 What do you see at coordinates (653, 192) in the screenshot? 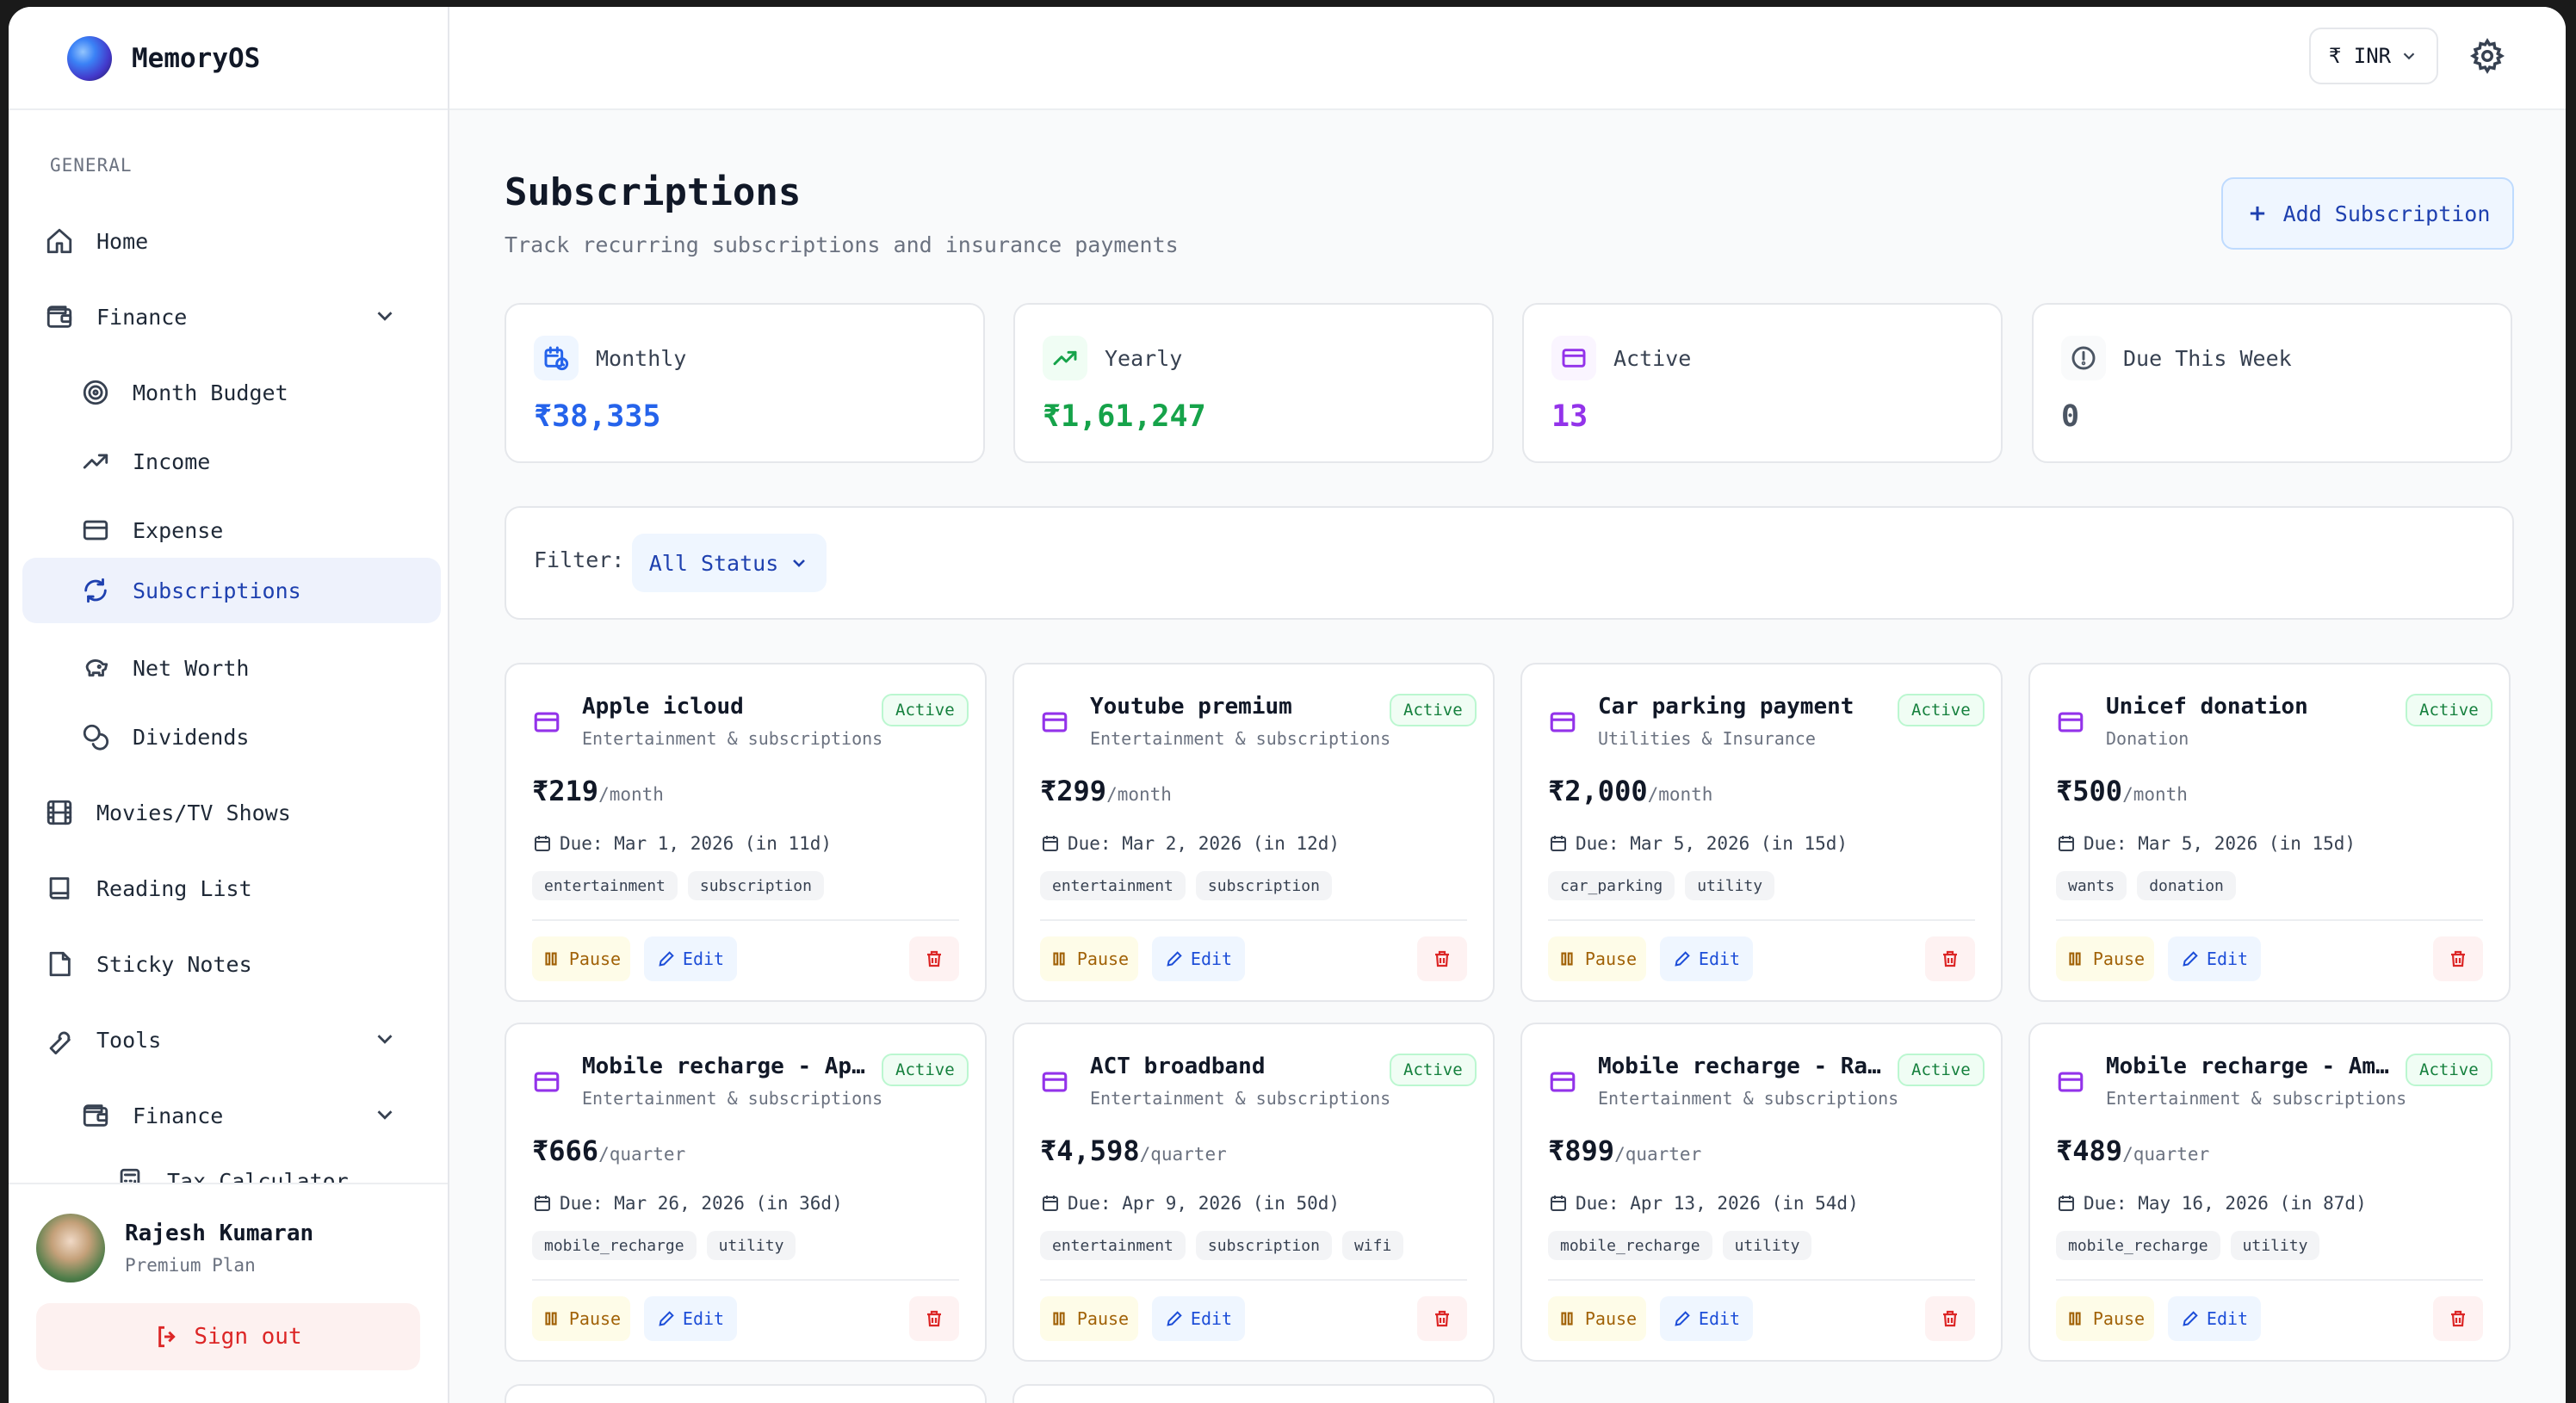
I see `page-title: Subscriptions` at bounding box center [653, 192].